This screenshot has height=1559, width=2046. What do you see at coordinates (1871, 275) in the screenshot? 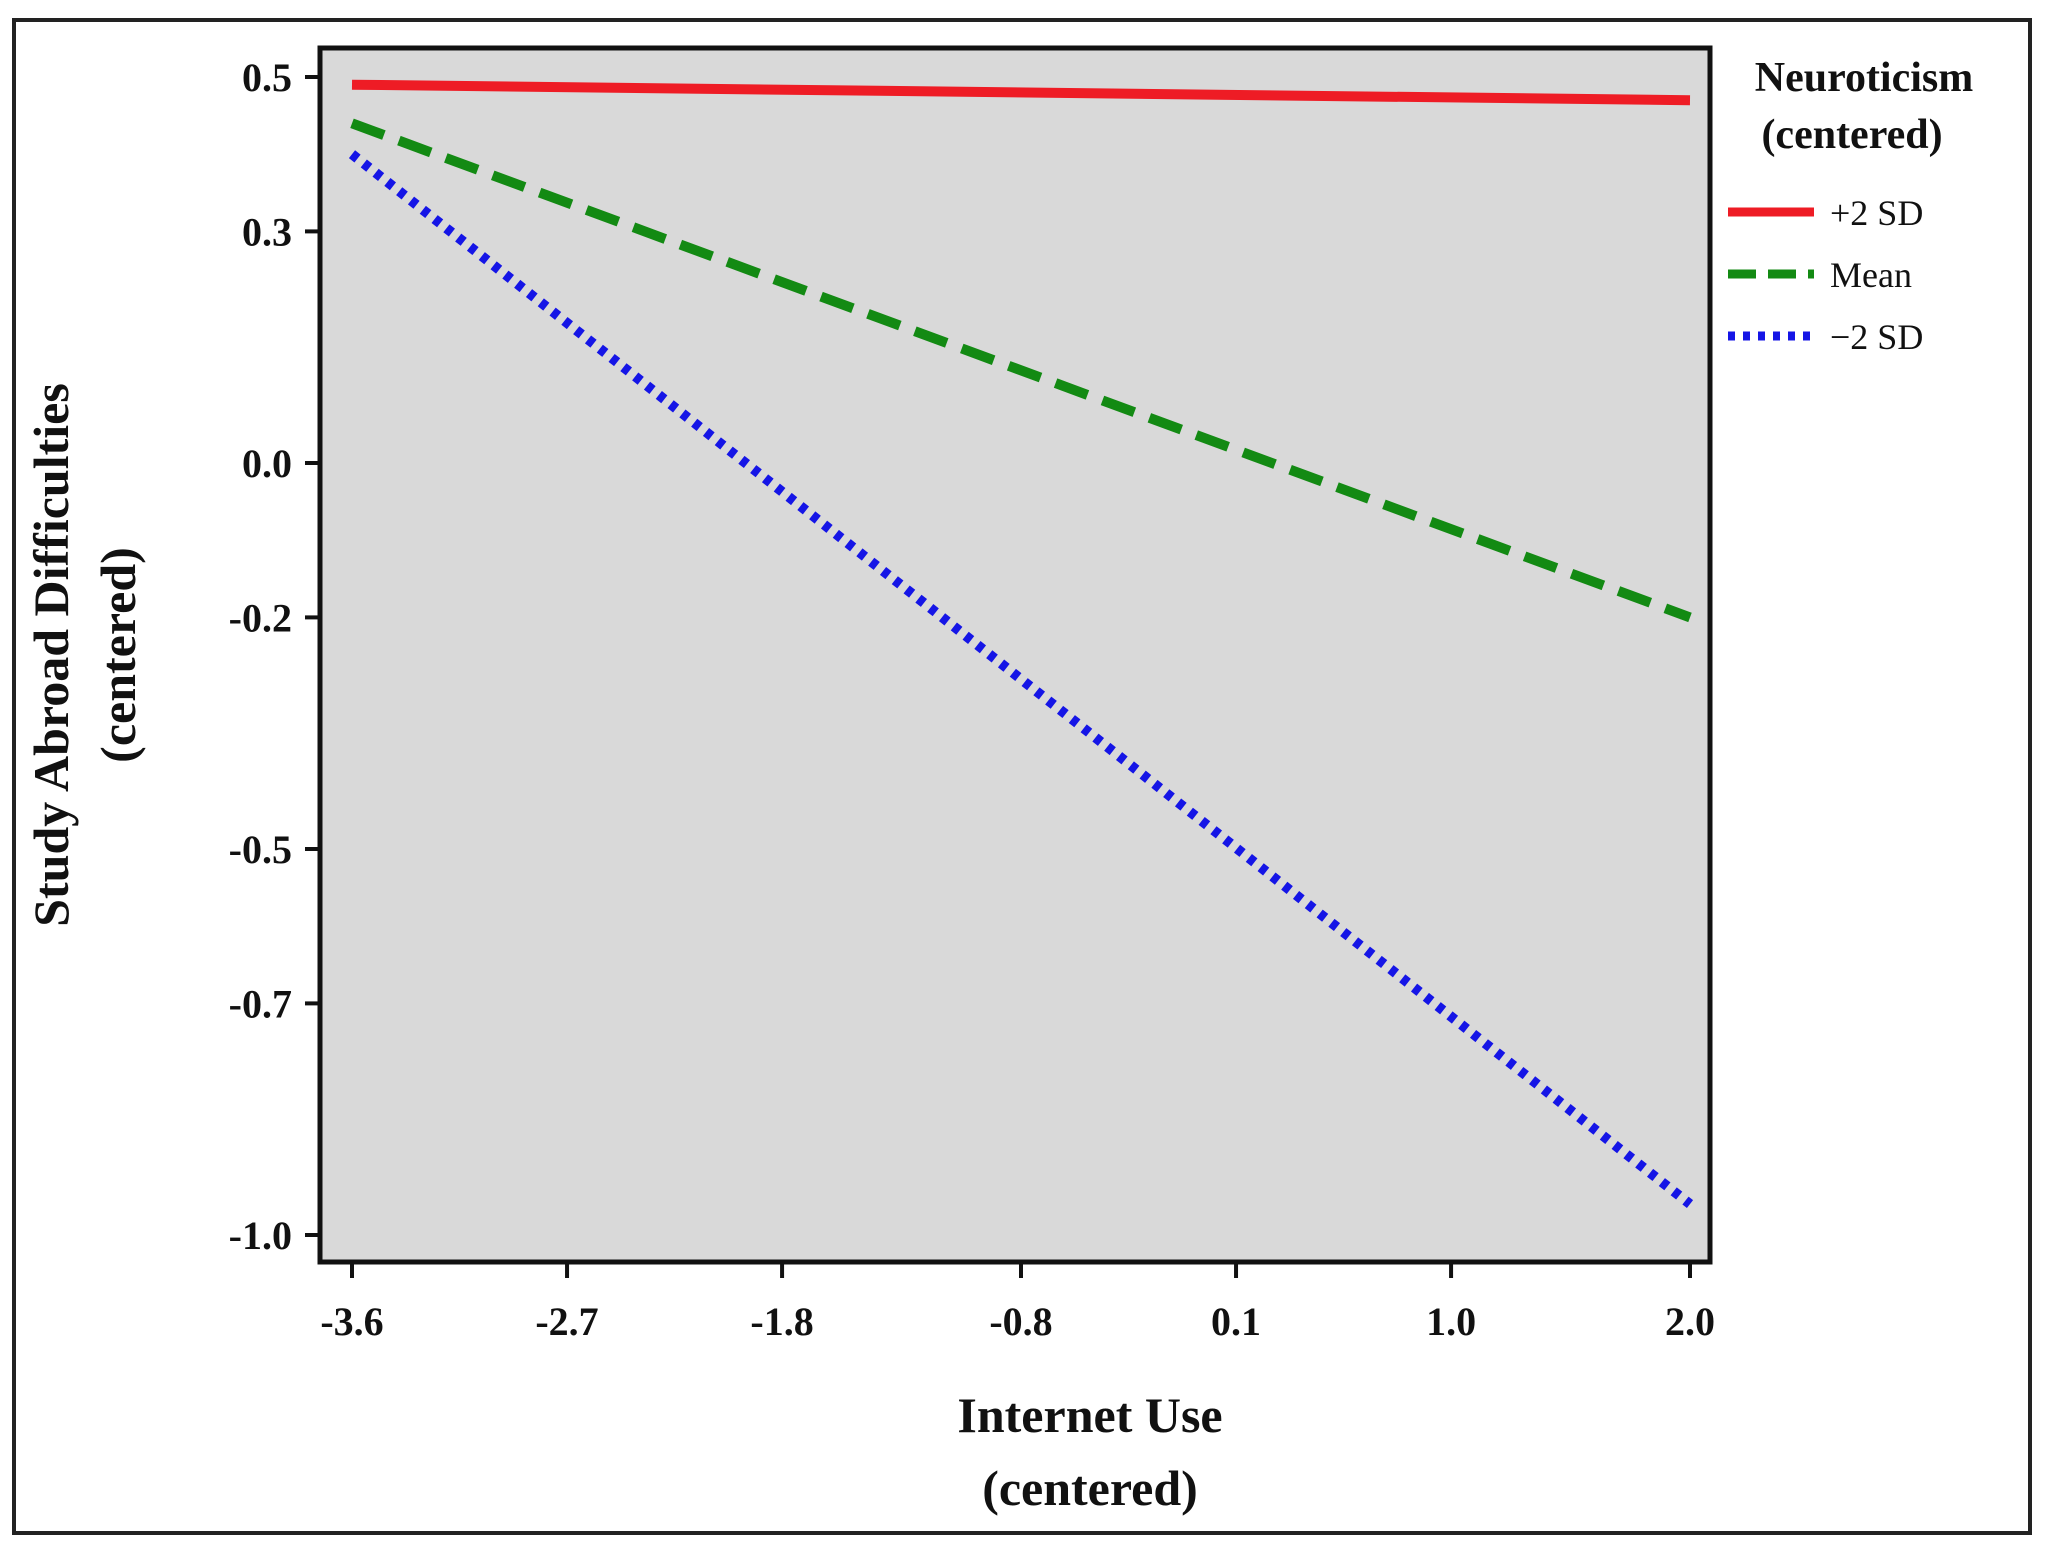
I see `legend-label: Mean` at bounding box center [1871, 275].